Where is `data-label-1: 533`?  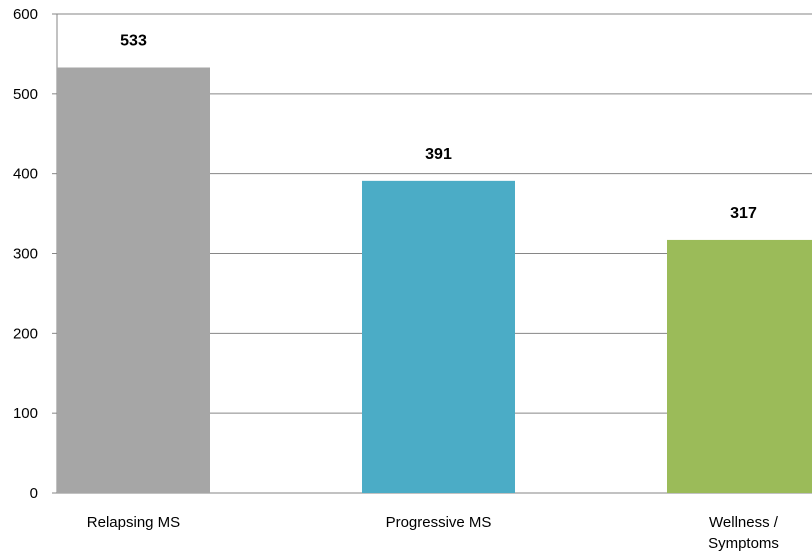 data-label-1: 533 is located at coordinates (133, 40).